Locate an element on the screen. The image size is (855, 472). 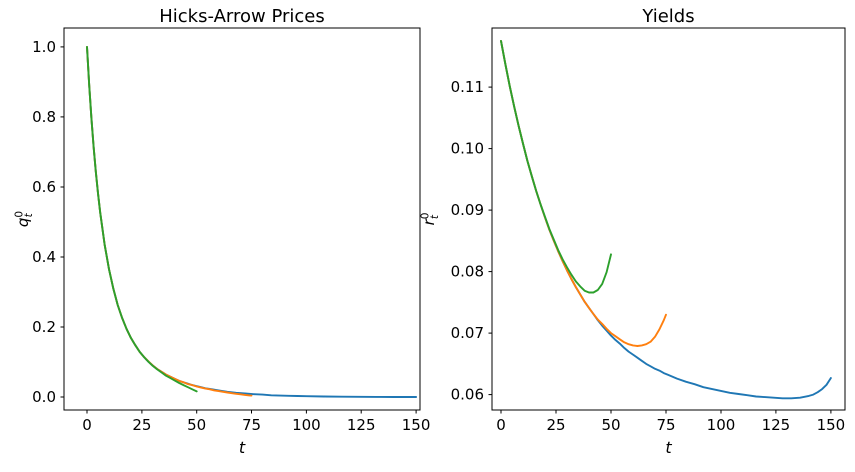
plot-title: Yields is located at coordinates (667, 16).